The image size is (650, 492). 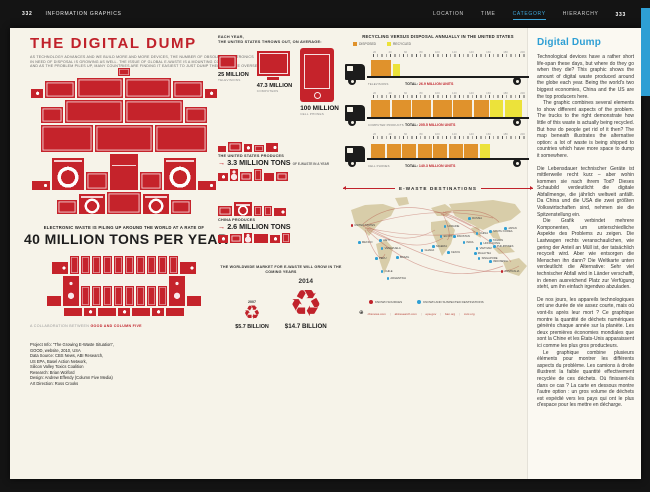 What do you see at coordinates (489, 243) in the screenshot?
I see `map-label-hong-kong: HONG KONG` at bounding box center [489, 243].